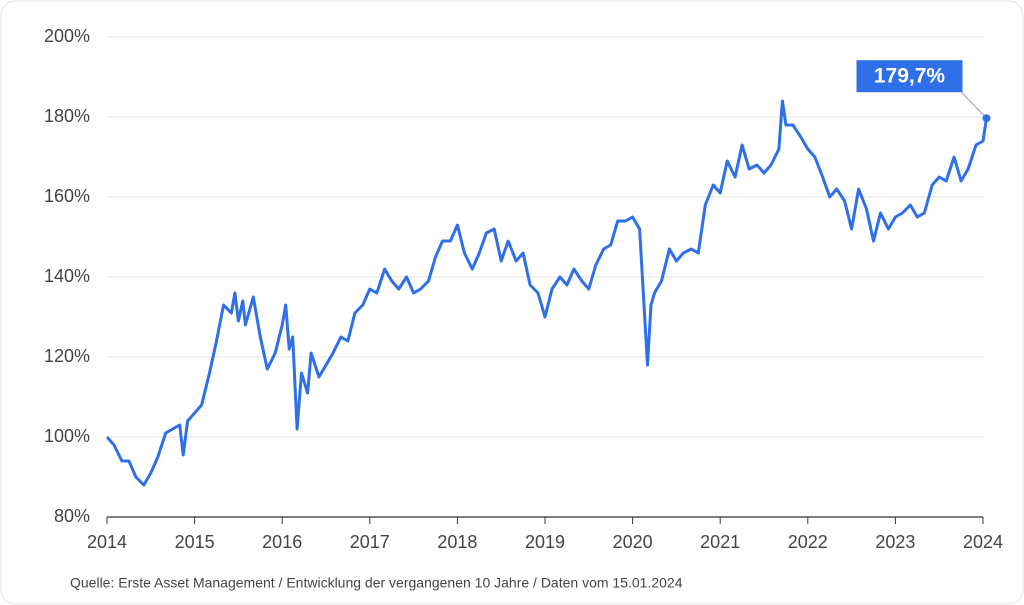 This screenshot has height=605, width=1024. Describe the element at coordinates (545, 542) in the screenshot. I see `x-tick-label: 2019` at that location.